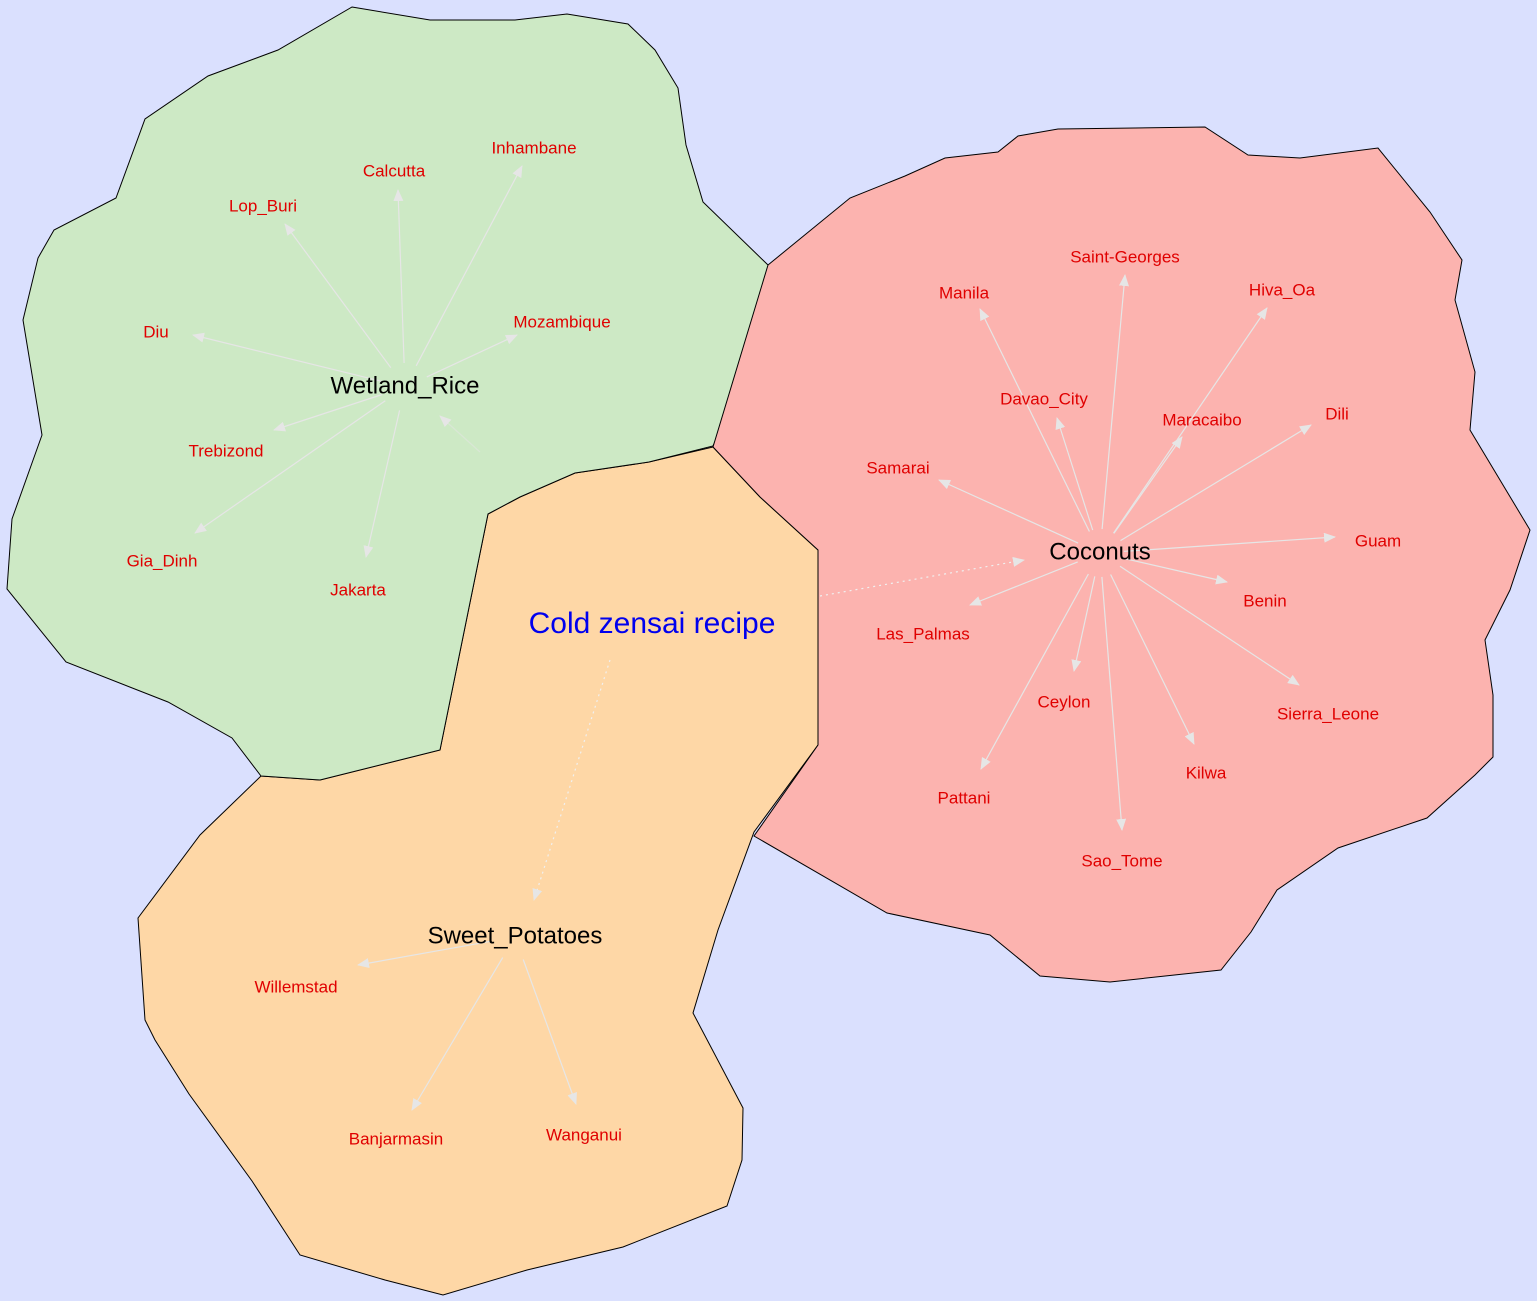 The image size is (1537, 1301). I want to click on edge-wetland-rice-to-inhambane, so click(469, 266).